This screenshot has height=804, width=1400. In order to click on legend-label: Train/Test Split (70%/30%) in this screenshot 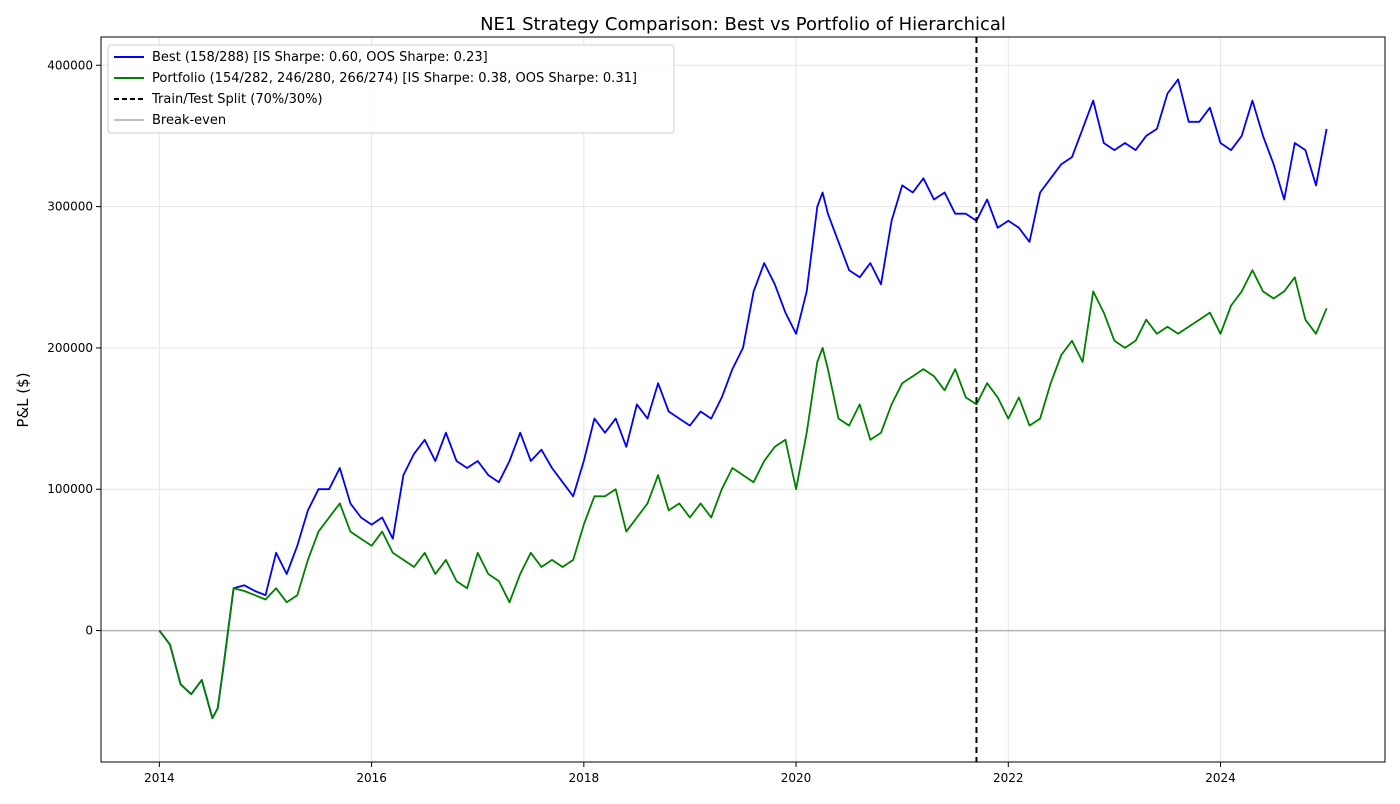, I will do `click(237, 99)`.